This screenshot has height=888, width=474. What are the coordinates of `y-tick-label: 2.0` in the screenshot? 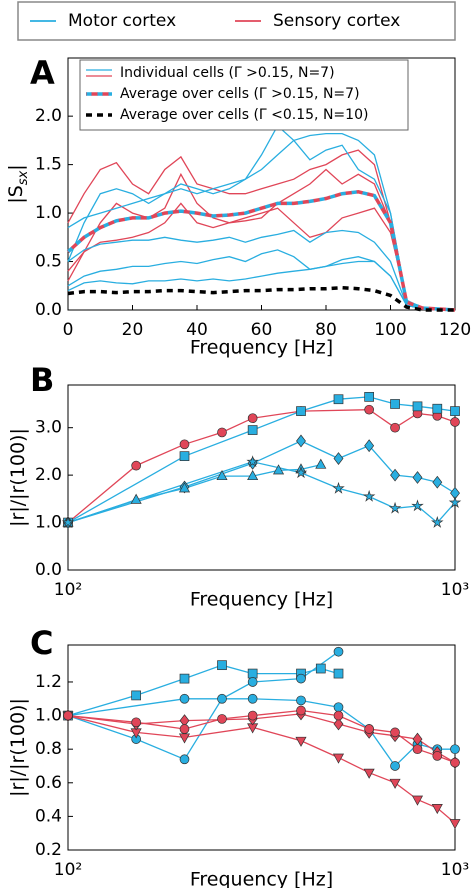 It's located at (48, 475).